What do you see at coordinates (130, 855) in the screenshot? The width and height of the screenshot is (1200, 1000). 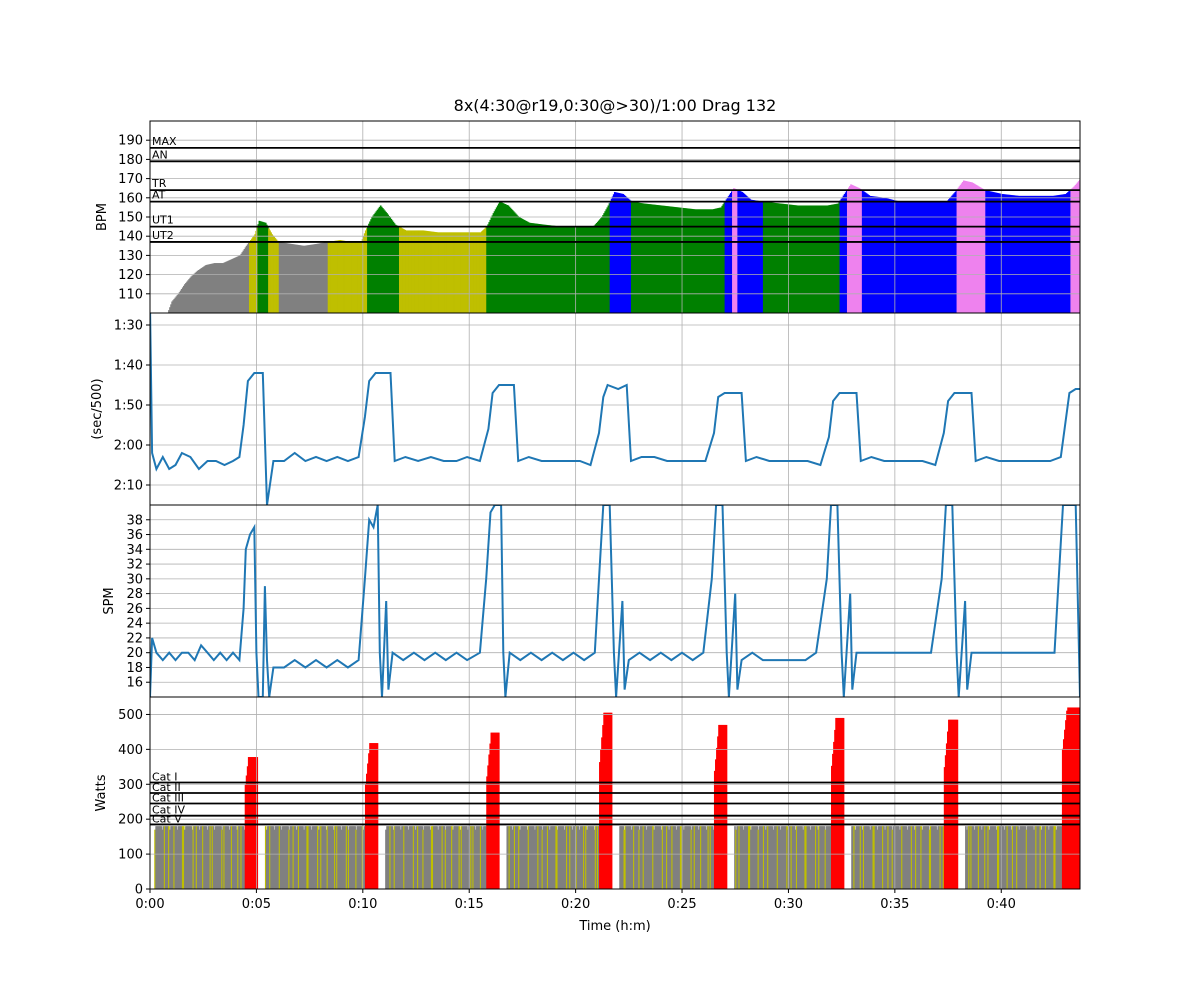 I see `y-tick-label: 100` at bounding box center [130, 855].